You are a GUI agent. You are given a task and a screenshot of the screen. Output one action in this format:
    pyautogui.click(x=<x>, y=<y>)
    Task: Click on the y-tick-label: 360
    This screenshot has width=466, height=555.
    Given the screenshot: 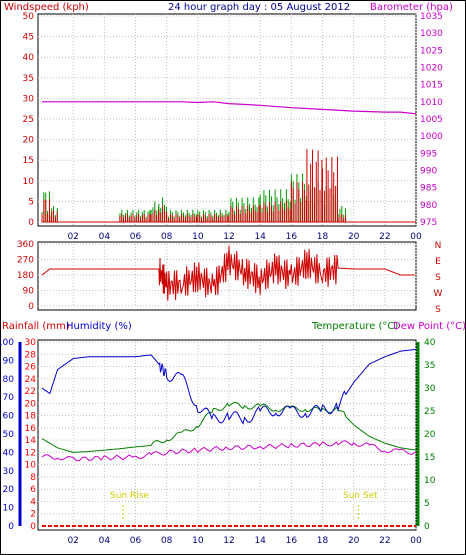 What is the action you would take?
    pyautogui.click(x=25, y=245)
    